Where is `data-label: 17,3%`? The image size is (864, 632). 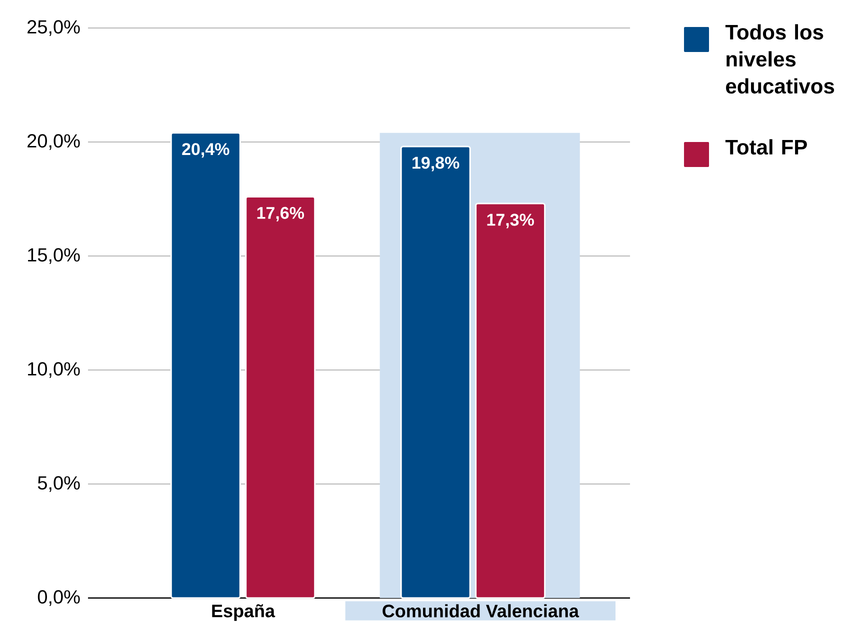
data-label: 17,3% is located at coordinates (510, 221).